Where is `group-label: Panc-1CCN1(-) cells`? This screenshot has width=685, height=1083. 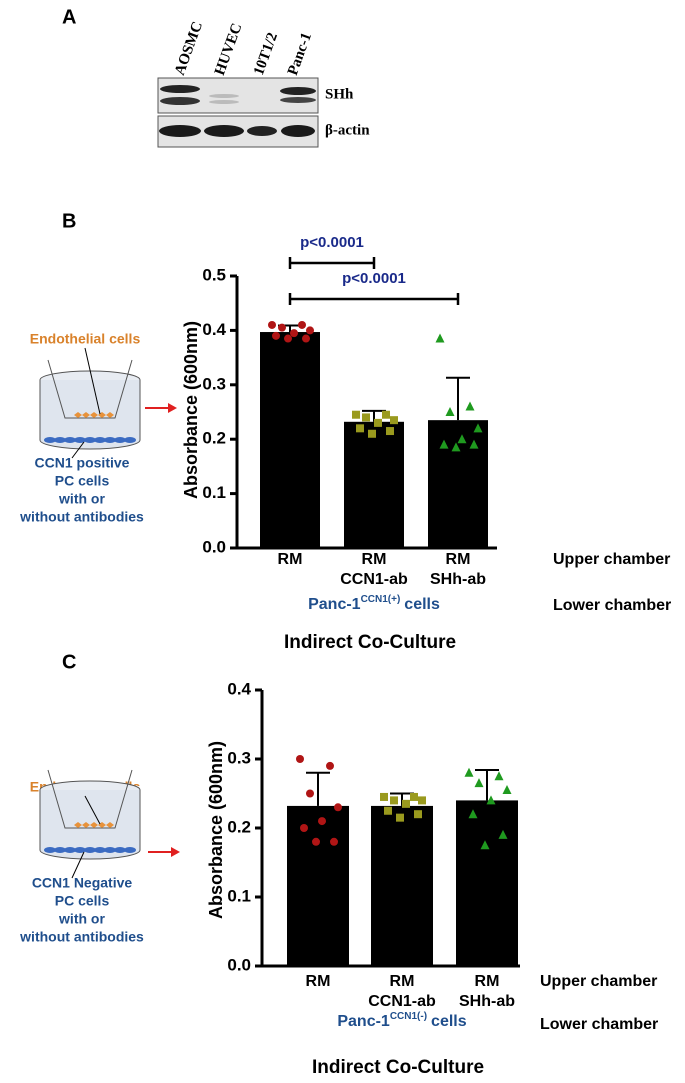 group-label: Panc-1CCN1(-) cells is located at coordinates (401, 1021).